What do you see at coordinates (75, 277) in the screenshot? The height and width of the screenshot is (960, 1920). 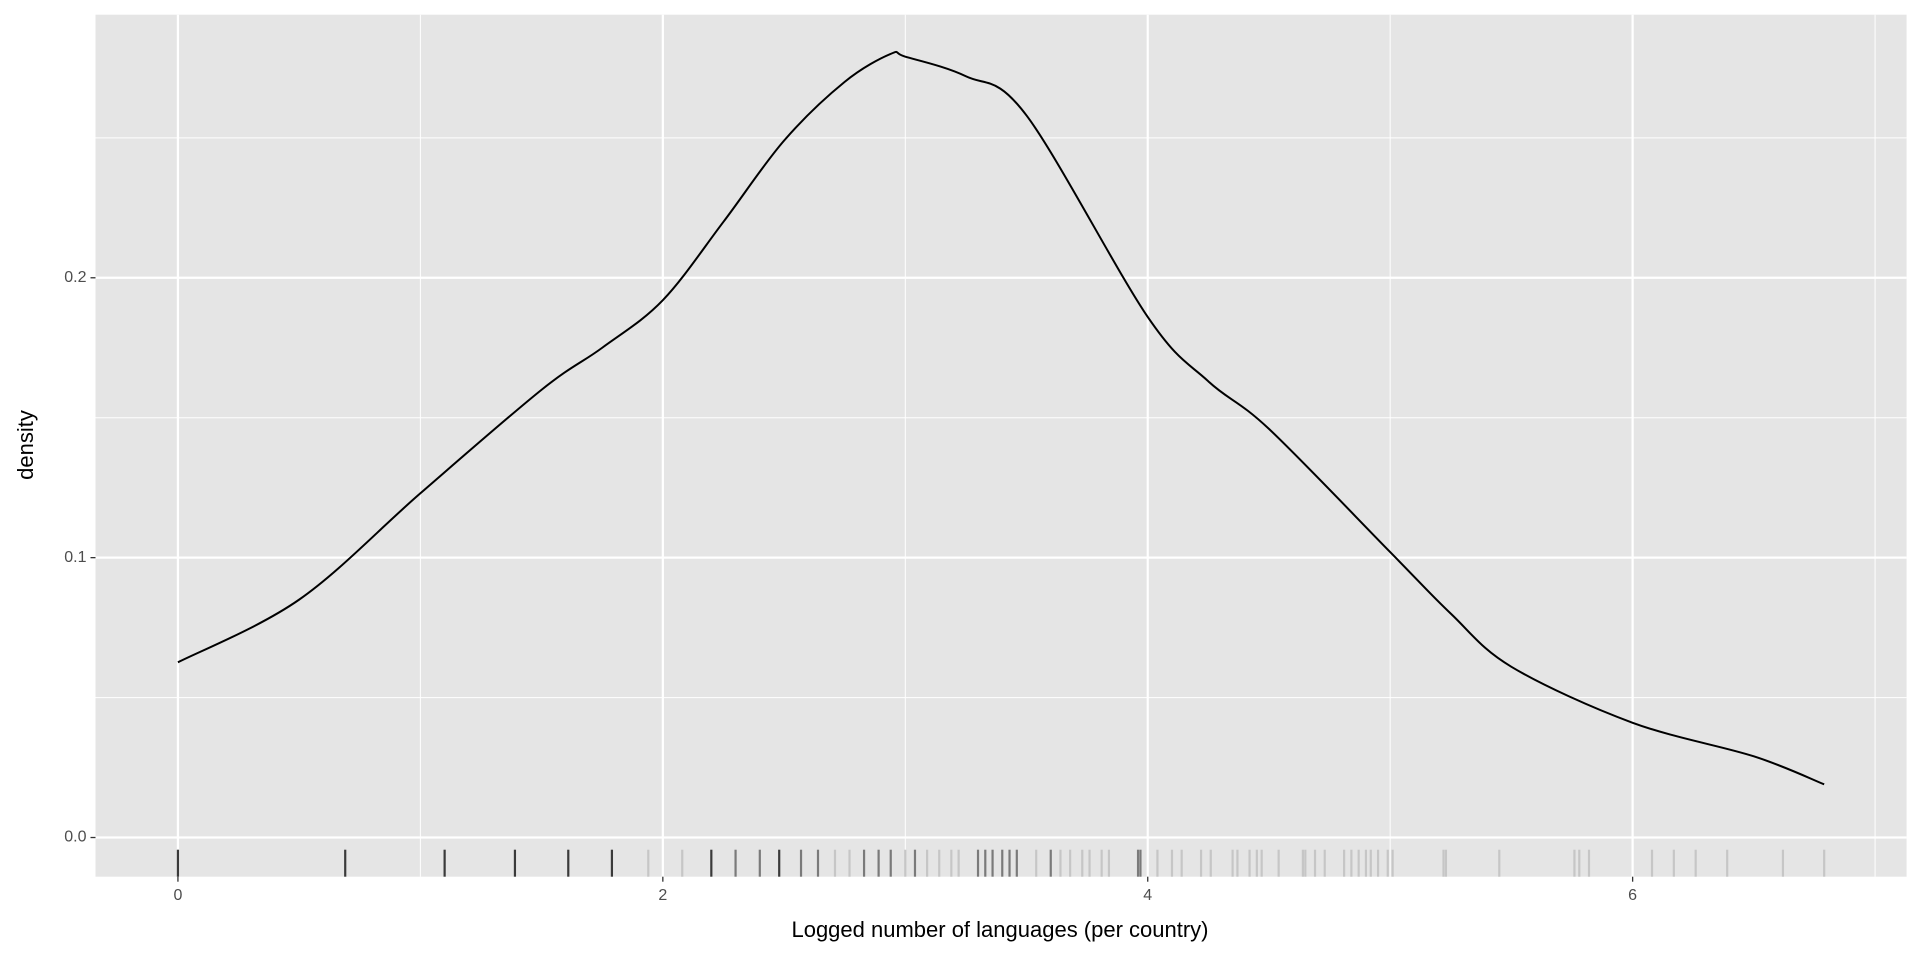 I see `y-tick-label: 0.2` at bounding box center [75, 277].